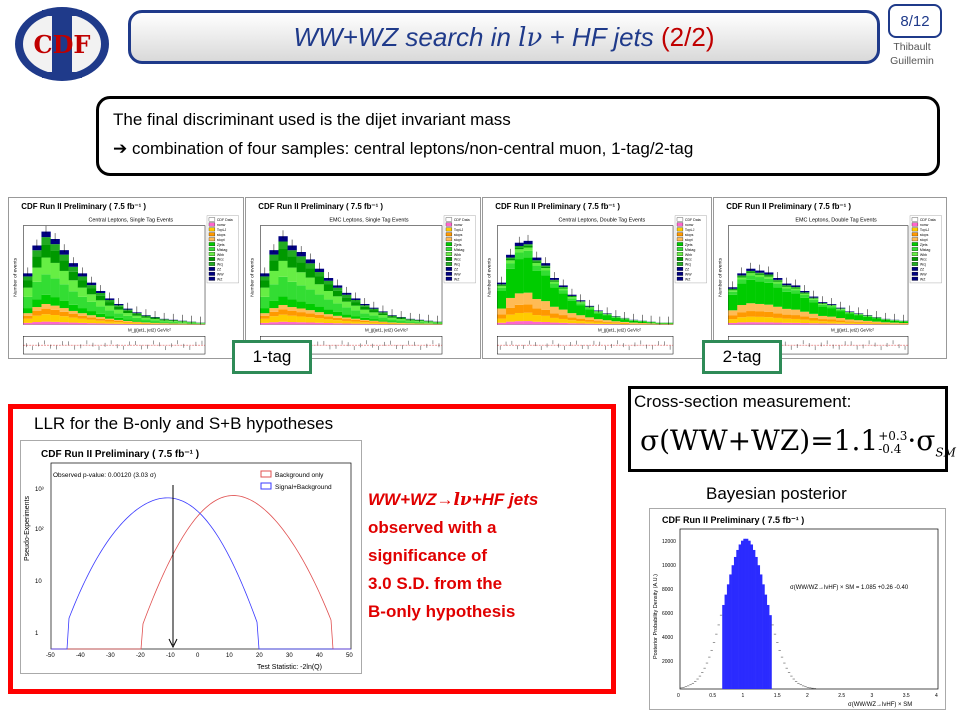 The height and width of the screenshot is (720, 960). Describe the element at coordinates (120, 454) in the screenshot. I see `svg-text:CDF Run II Preliminary ( 7.5 f: CDF Run II Preliminary ( 7.5 fb⁻¹ )` at that location.